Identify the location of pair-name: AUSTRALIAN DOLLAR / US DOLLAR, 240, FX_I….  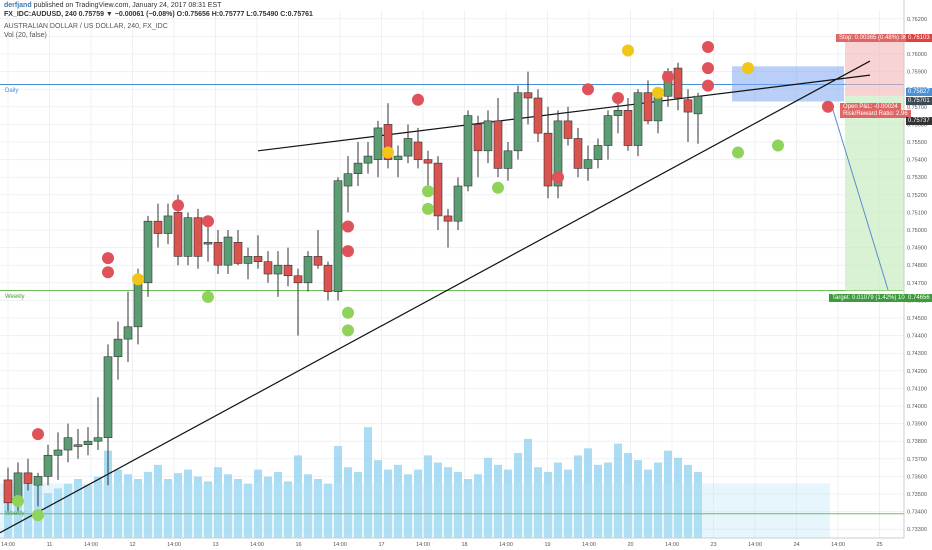
(86, 26).